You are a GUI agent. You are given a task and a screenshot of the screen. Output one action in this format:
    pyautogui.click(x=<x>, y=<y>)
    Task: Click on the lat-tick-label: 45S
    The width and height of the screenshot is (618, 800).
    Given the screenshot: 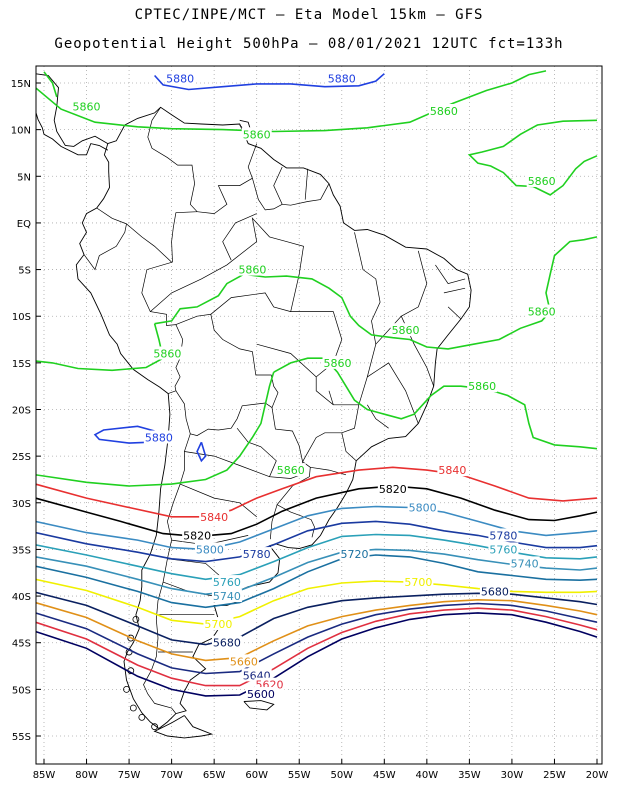 What is the action you would take?
    pyautogui.click(x=21, y=644)
    